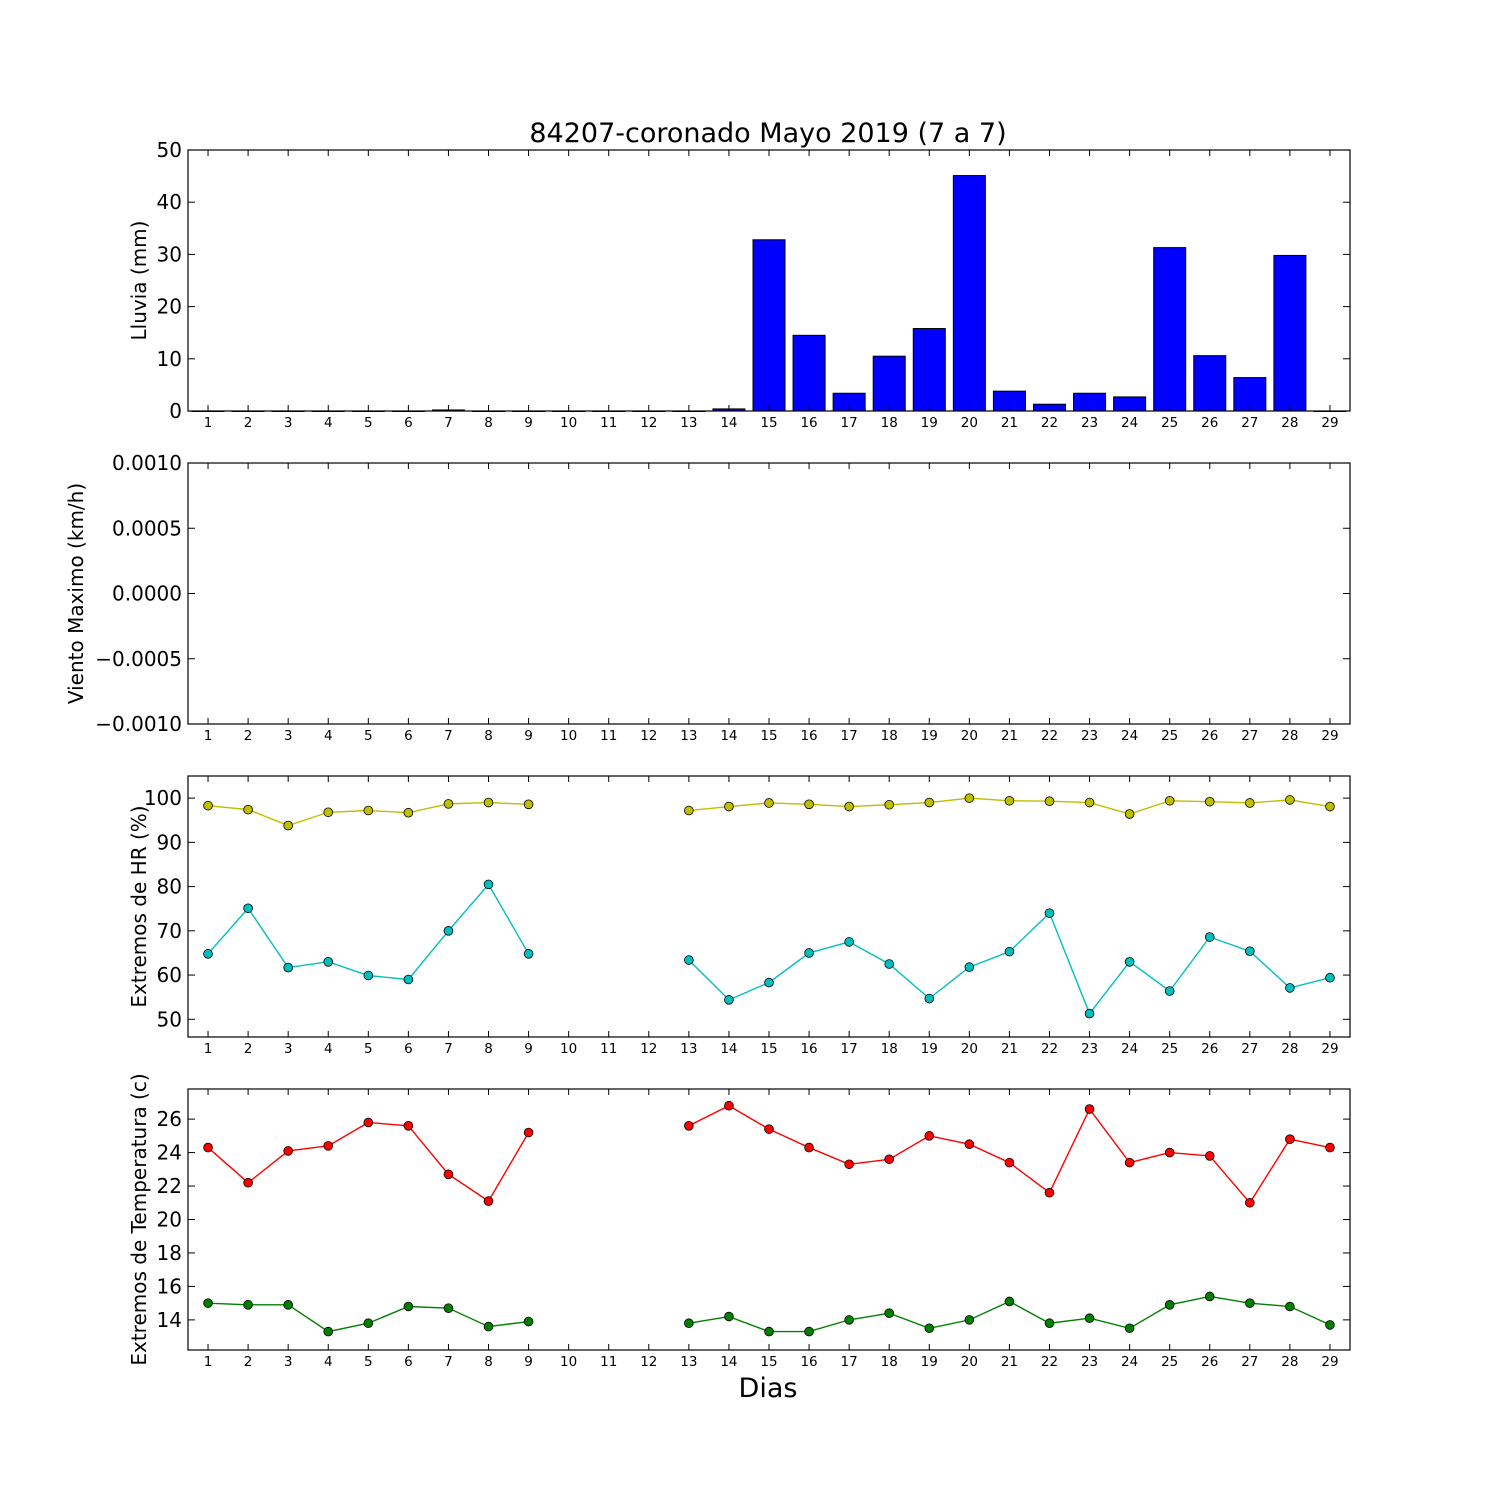  What do you see at coordinates (808, 1049) in the screenshot?
I see `x-tick-label: 16` at bounding box center [808, 1049].